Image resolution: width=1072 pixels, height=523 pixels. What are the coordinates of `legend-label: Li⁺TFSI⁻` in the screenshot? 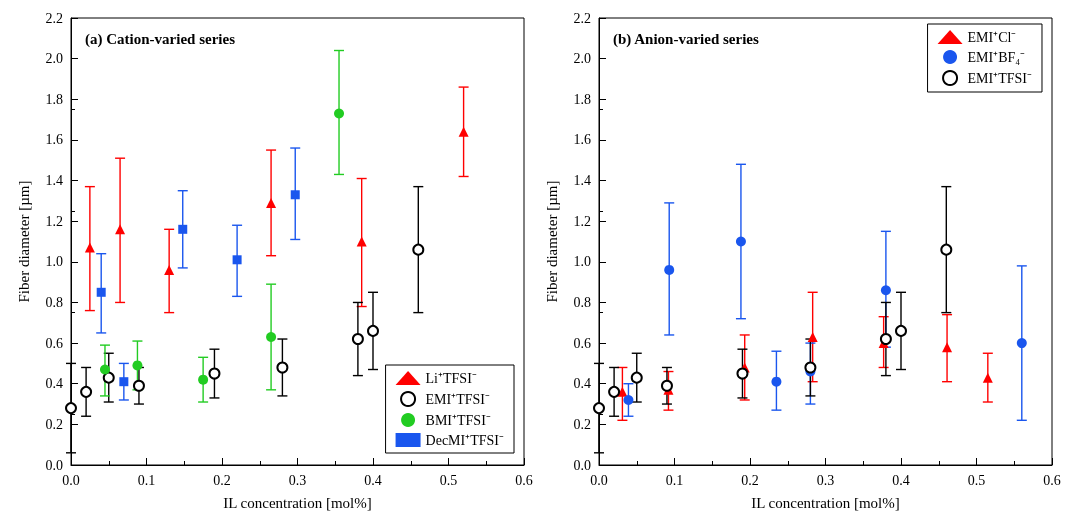 It's located at (451, 378).